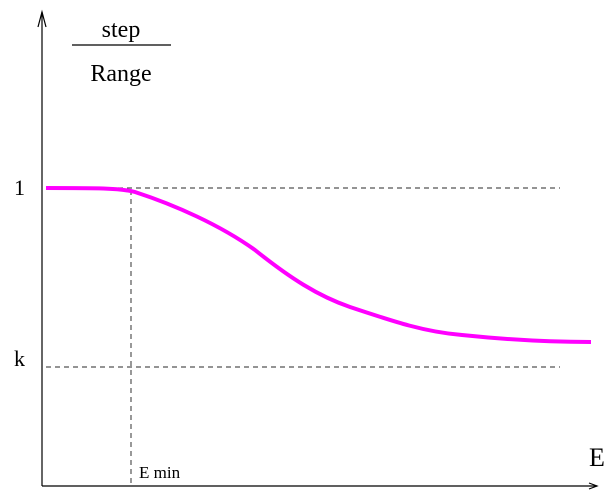 Image resolution: width=609 pixels, height=490 pixels. I want to click on x-axis-label: E, so click(597, 457).